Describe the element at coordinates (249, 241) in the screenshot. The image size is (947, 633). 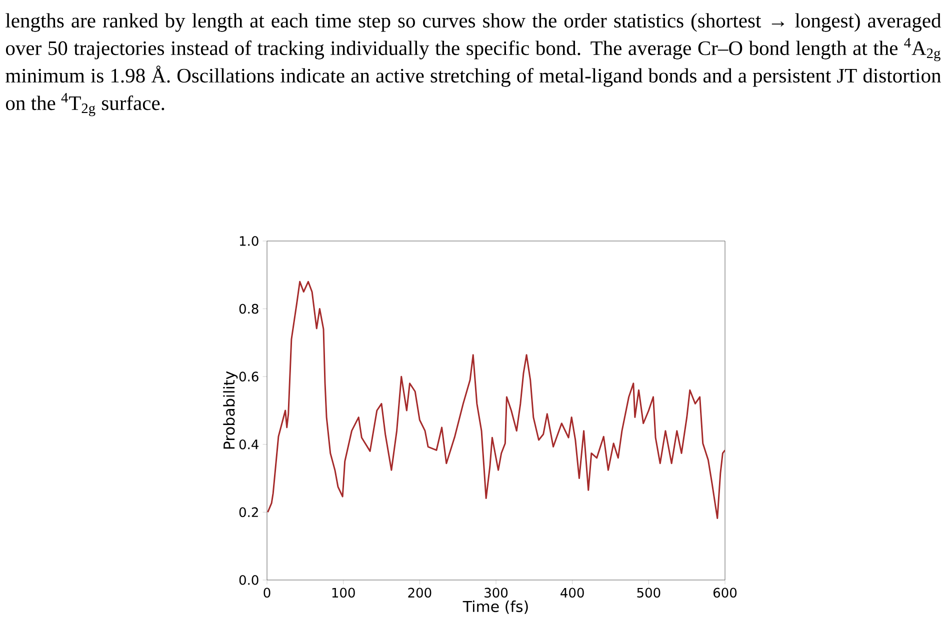
I see `y-tick-label: 1.0` at that location.